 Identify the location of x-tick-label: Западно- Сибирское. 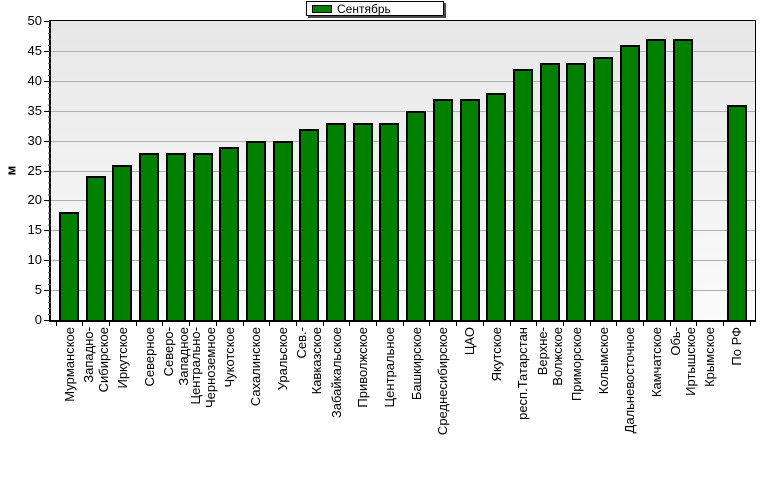
(96, 360).